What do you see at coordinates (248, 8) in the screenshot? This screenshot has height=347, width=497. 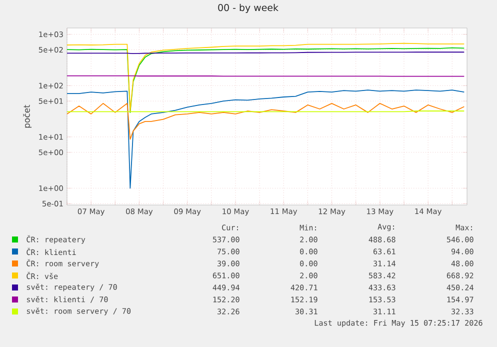 I see `chart-title: 00 - by week` at bounding box center [248, 8].